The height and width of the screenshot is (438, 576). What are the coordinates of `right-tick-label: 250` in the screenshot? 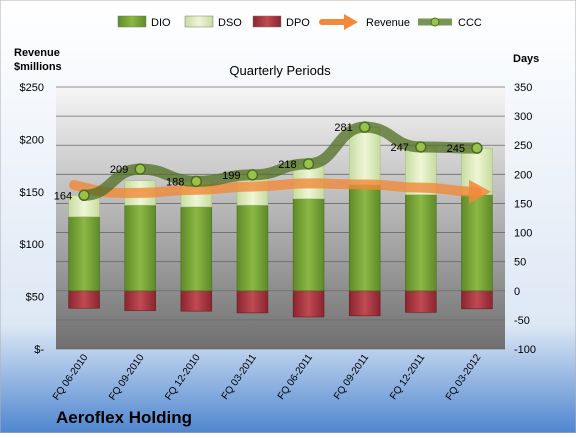 It's located at (523, 146).